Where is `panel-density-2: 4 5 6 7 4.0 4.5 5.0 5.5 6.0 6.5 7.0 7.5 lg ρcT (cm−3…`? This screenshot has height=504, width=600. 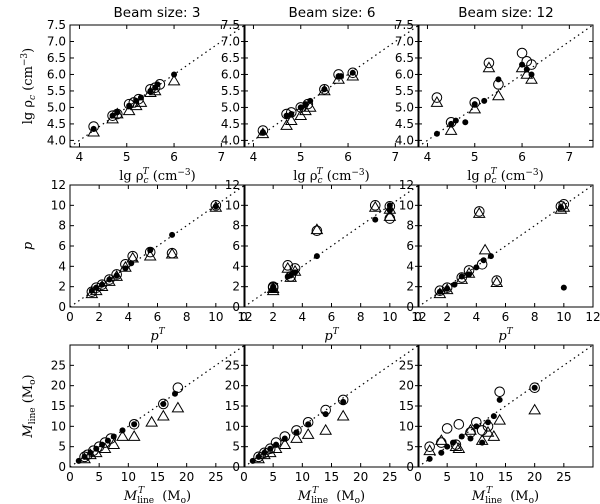 panel-density-2: 4 5 6 7 4.0 4.5 5.0 5.5 6.0 6.5 7.0 7.5 lg ρcT (cm−3… is located at coordinates (494, 102).